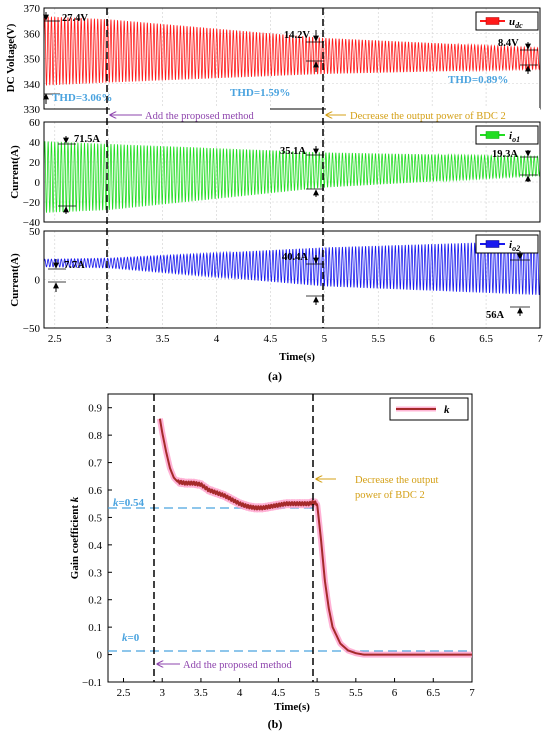 The height and width of the screenshot is (735, 550). I want to click on panel2-legend: io1, so click(507, 135).